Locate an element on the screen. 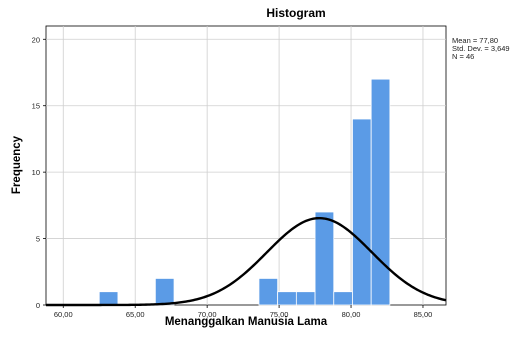 The image size is (510, 343). chart-title: Histogram is located at coordinates (295, 13).